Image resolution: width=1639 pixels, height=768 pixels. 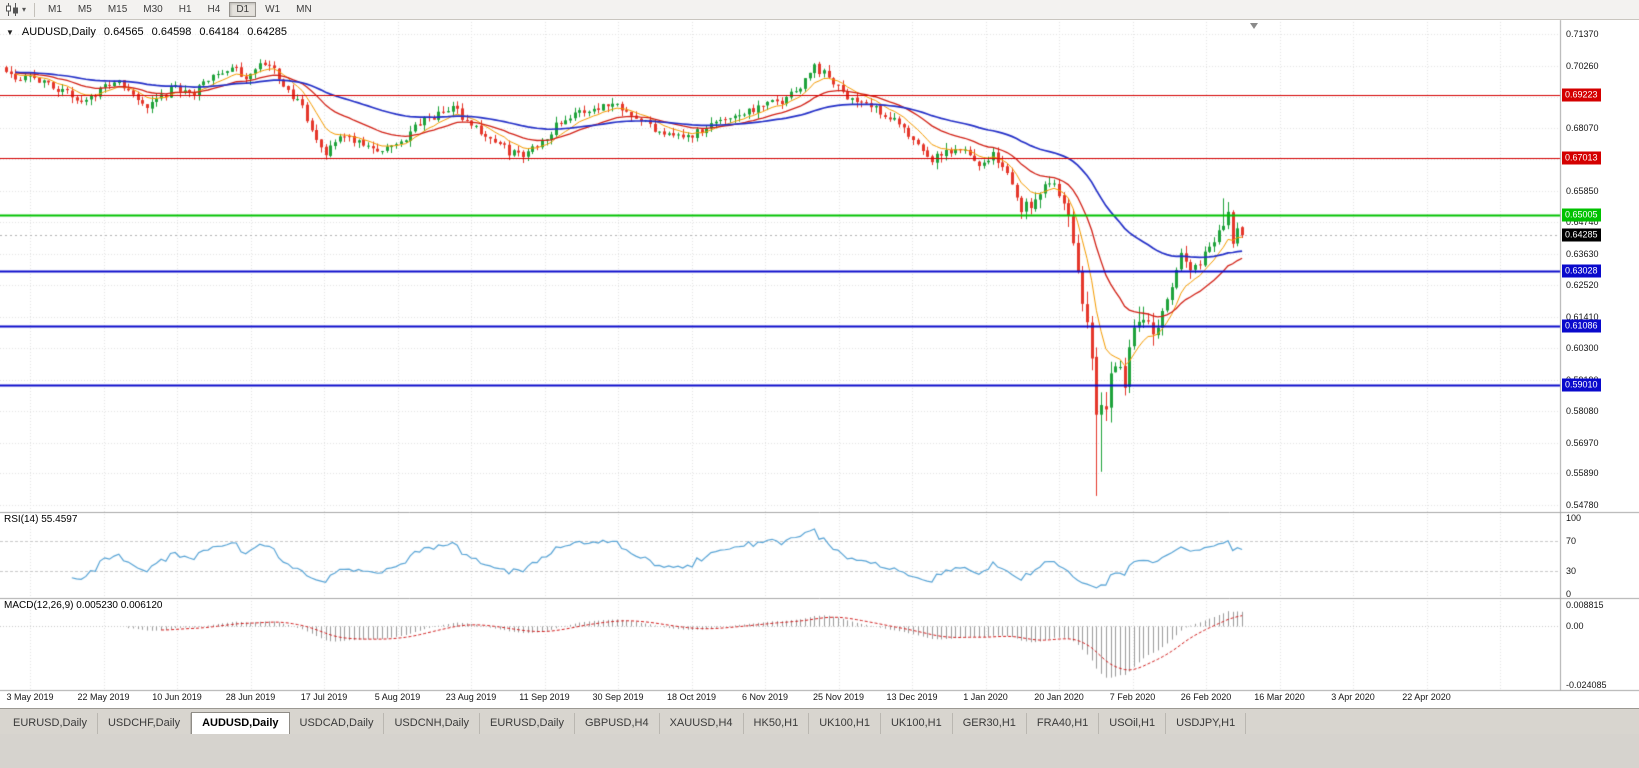 What do you see at coordinates (123, 32) in the screenshot?
I see `ohlc-open-value: 0.64565` at bounding box center [123, 32].